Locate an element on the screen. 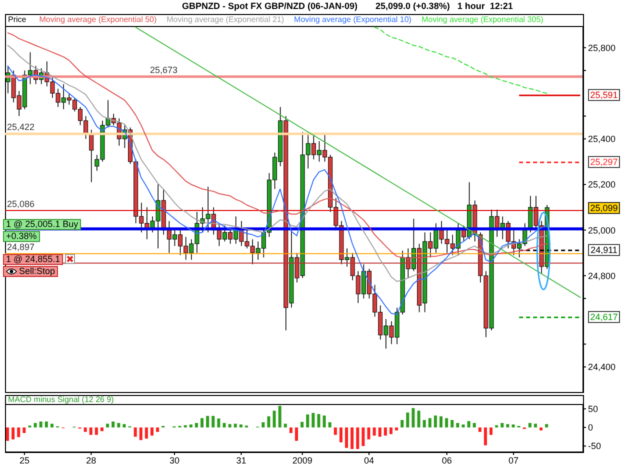  y-tick-label: 25,800 is located at coordinates (602, 47).